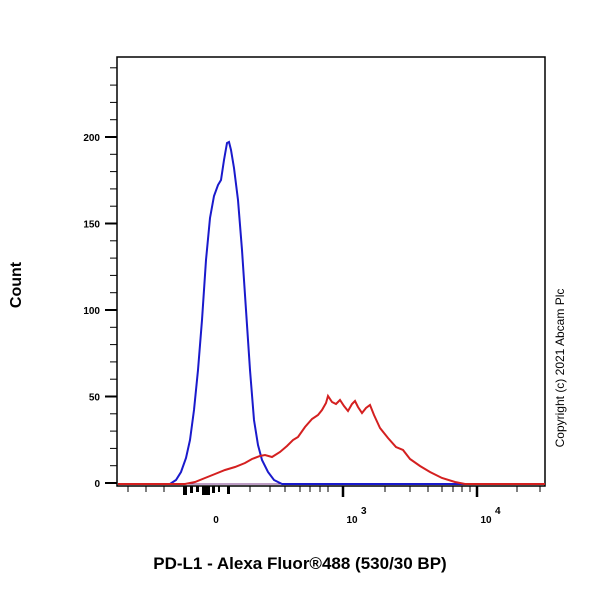  Describe the element at coordinates (91, 138) in the screenshot. I see `y-tick-label: 200` at that location.